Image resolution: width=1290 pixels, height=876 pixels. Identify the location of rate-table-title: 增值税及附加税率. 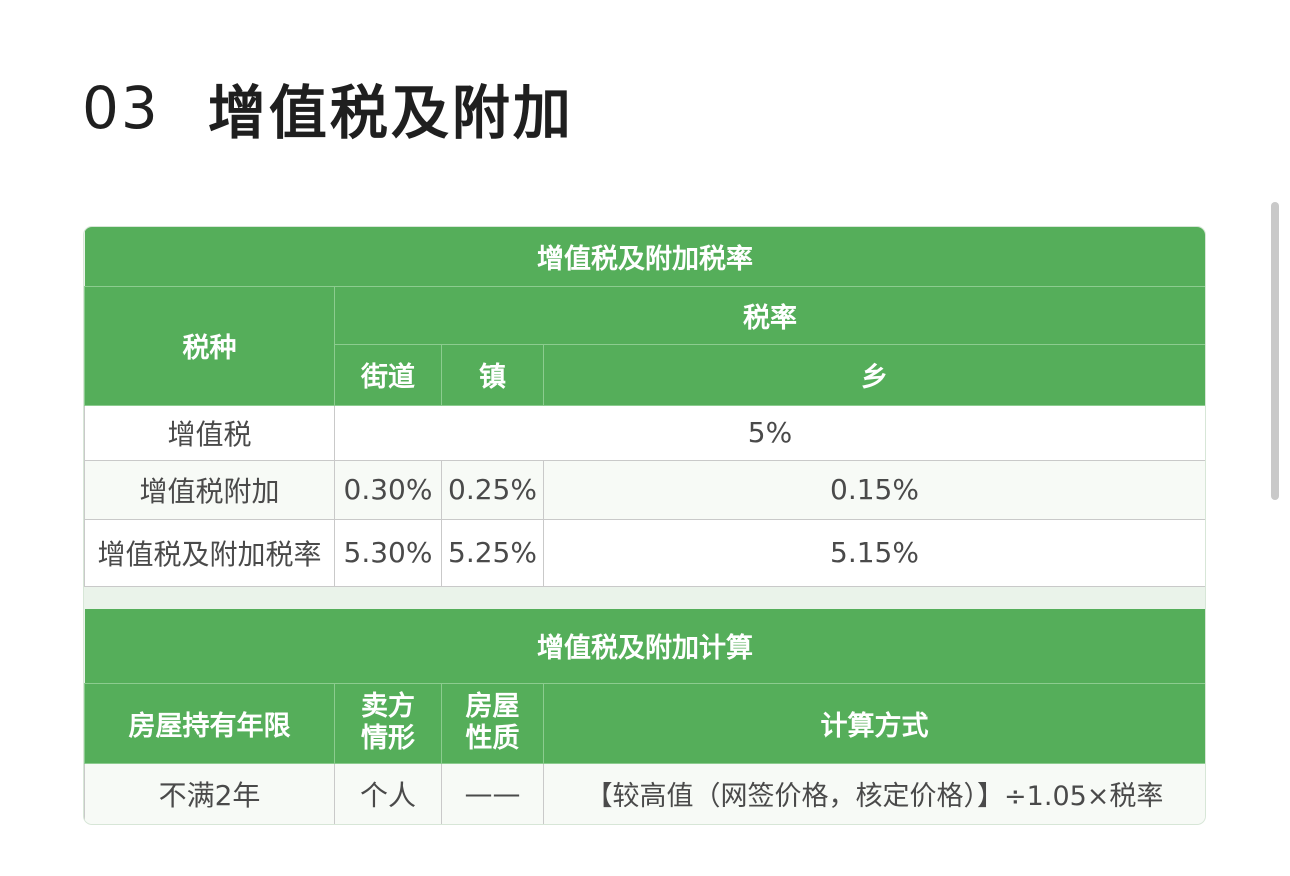
(644, 257).